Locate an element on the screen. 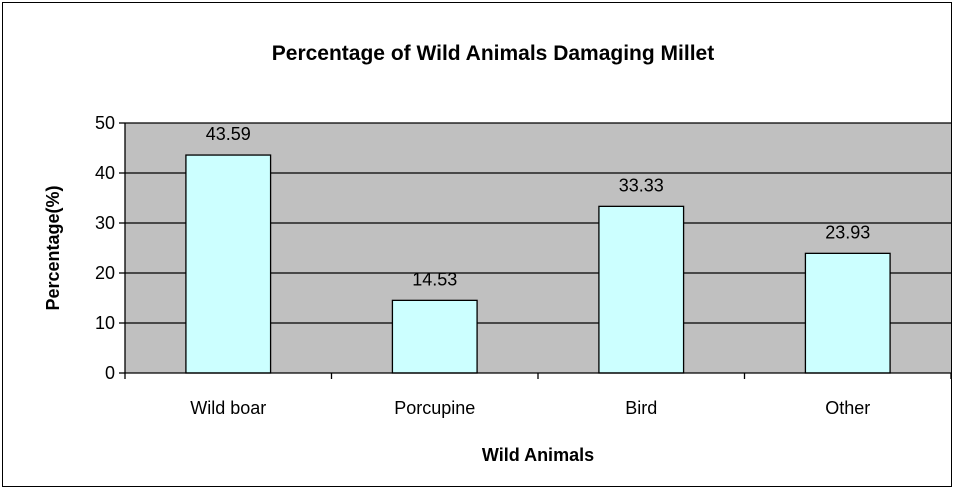 Image resolution: width=956 pixels, height=491 pixels. x-tick-label: Wild boar is located at coordinates (228, 408).